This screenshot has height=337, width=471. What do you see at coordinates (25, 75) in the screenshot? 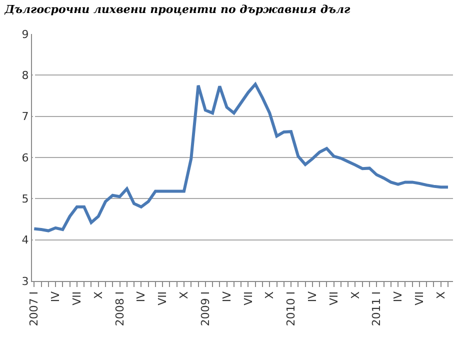
I see `y-tick-label: 8` at bounding box center [25, 75].